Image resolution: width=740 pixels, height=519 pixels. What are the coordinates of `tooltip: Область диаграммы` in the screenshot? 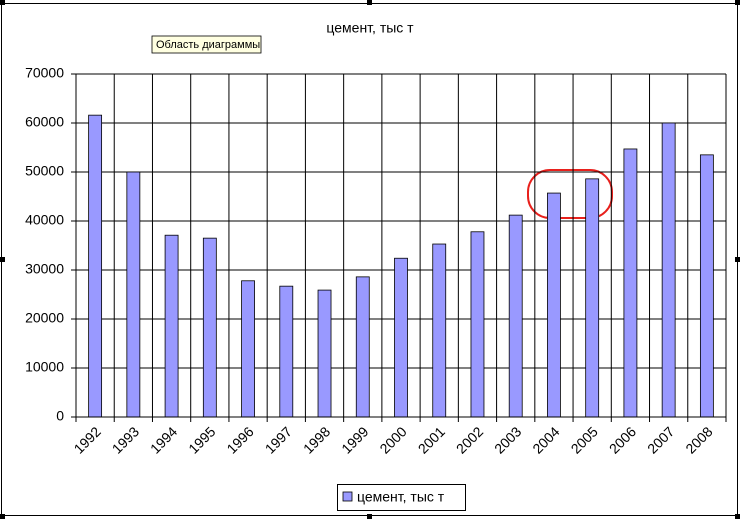 It's located at (208, 45).